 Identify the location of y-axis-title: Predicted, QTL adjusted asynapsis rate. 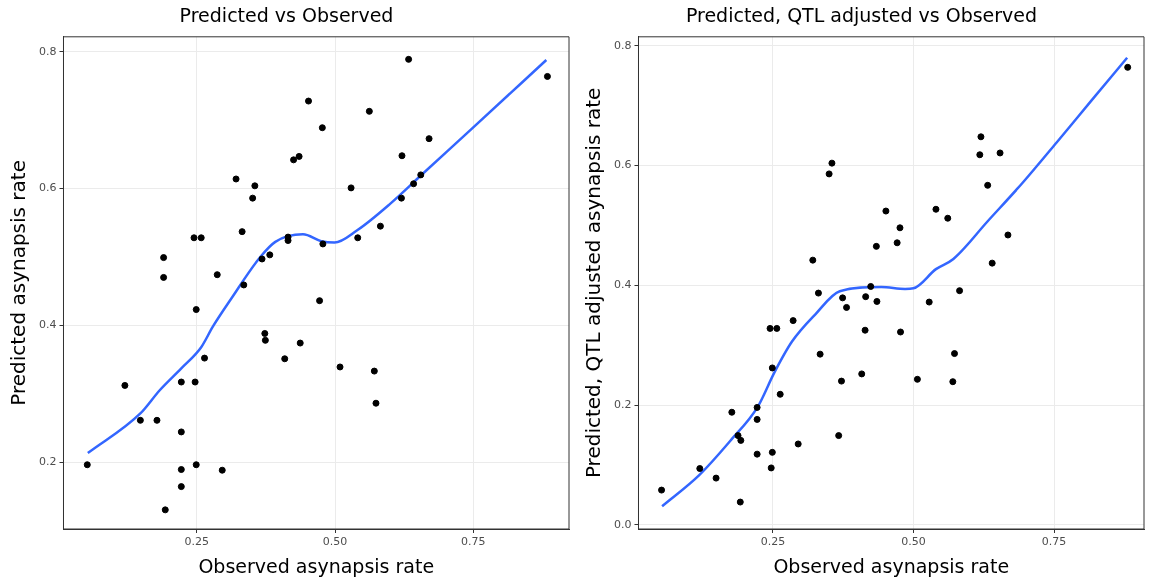
(593, 283).